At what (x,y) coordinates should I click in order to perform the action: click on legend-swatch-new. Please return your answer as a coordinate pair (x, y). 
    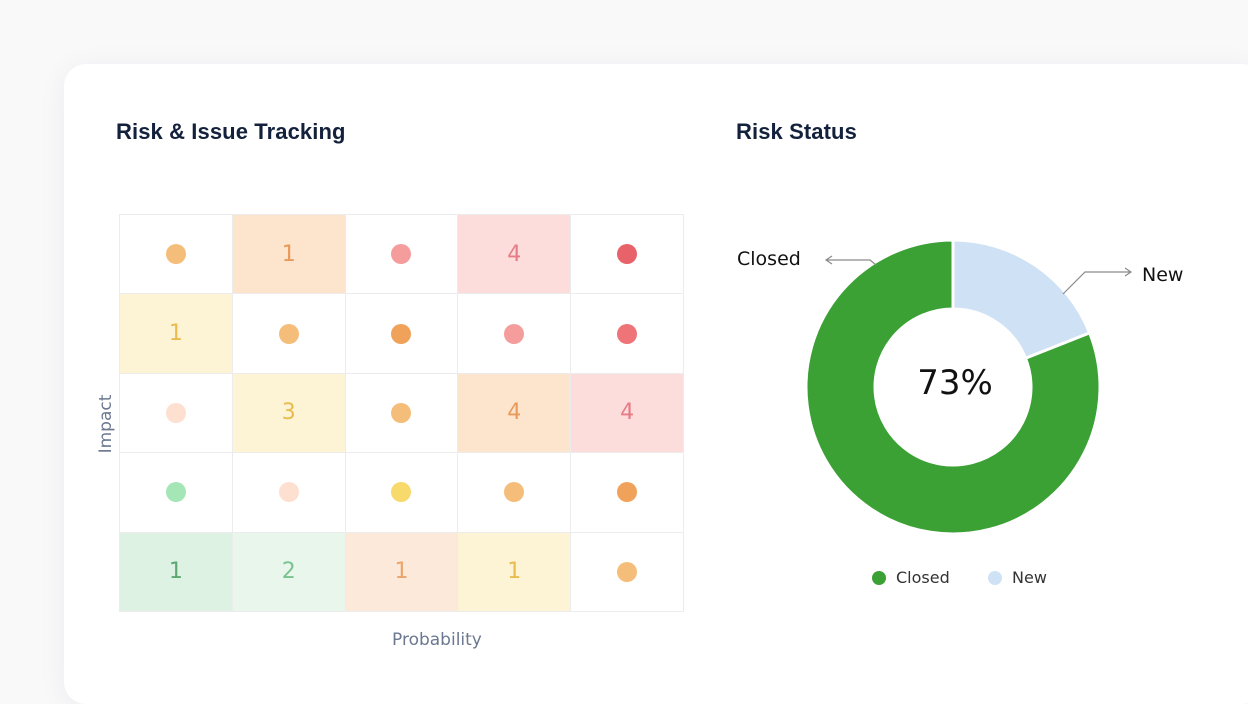
    Looking at the image, I should click on (995, 577).